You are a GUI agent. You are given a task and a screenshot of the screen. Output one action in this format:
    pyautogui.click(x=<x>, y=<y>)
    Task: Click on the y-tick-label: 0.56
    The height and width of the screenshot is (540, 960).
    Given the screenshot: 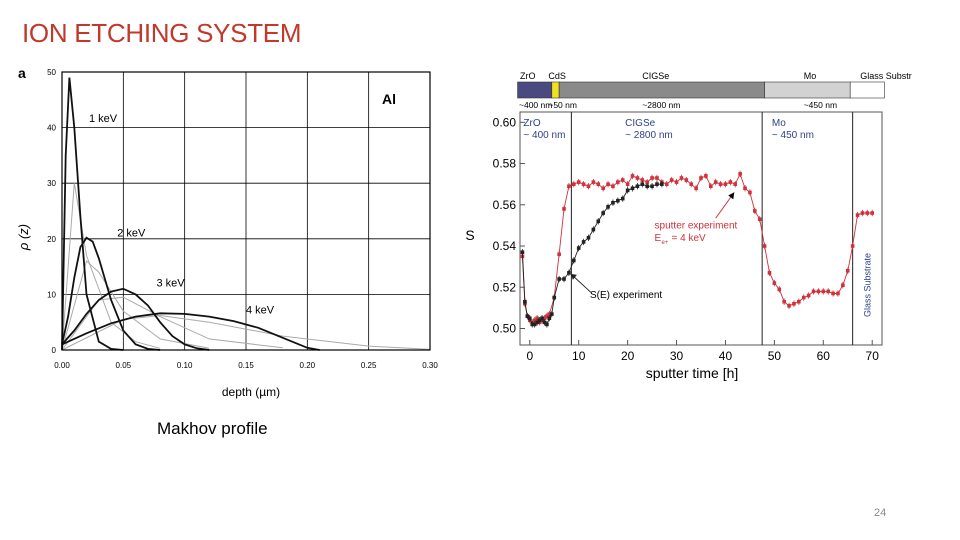 What is the action you would take?
    pyautogui.click(x=505, y=205)
    